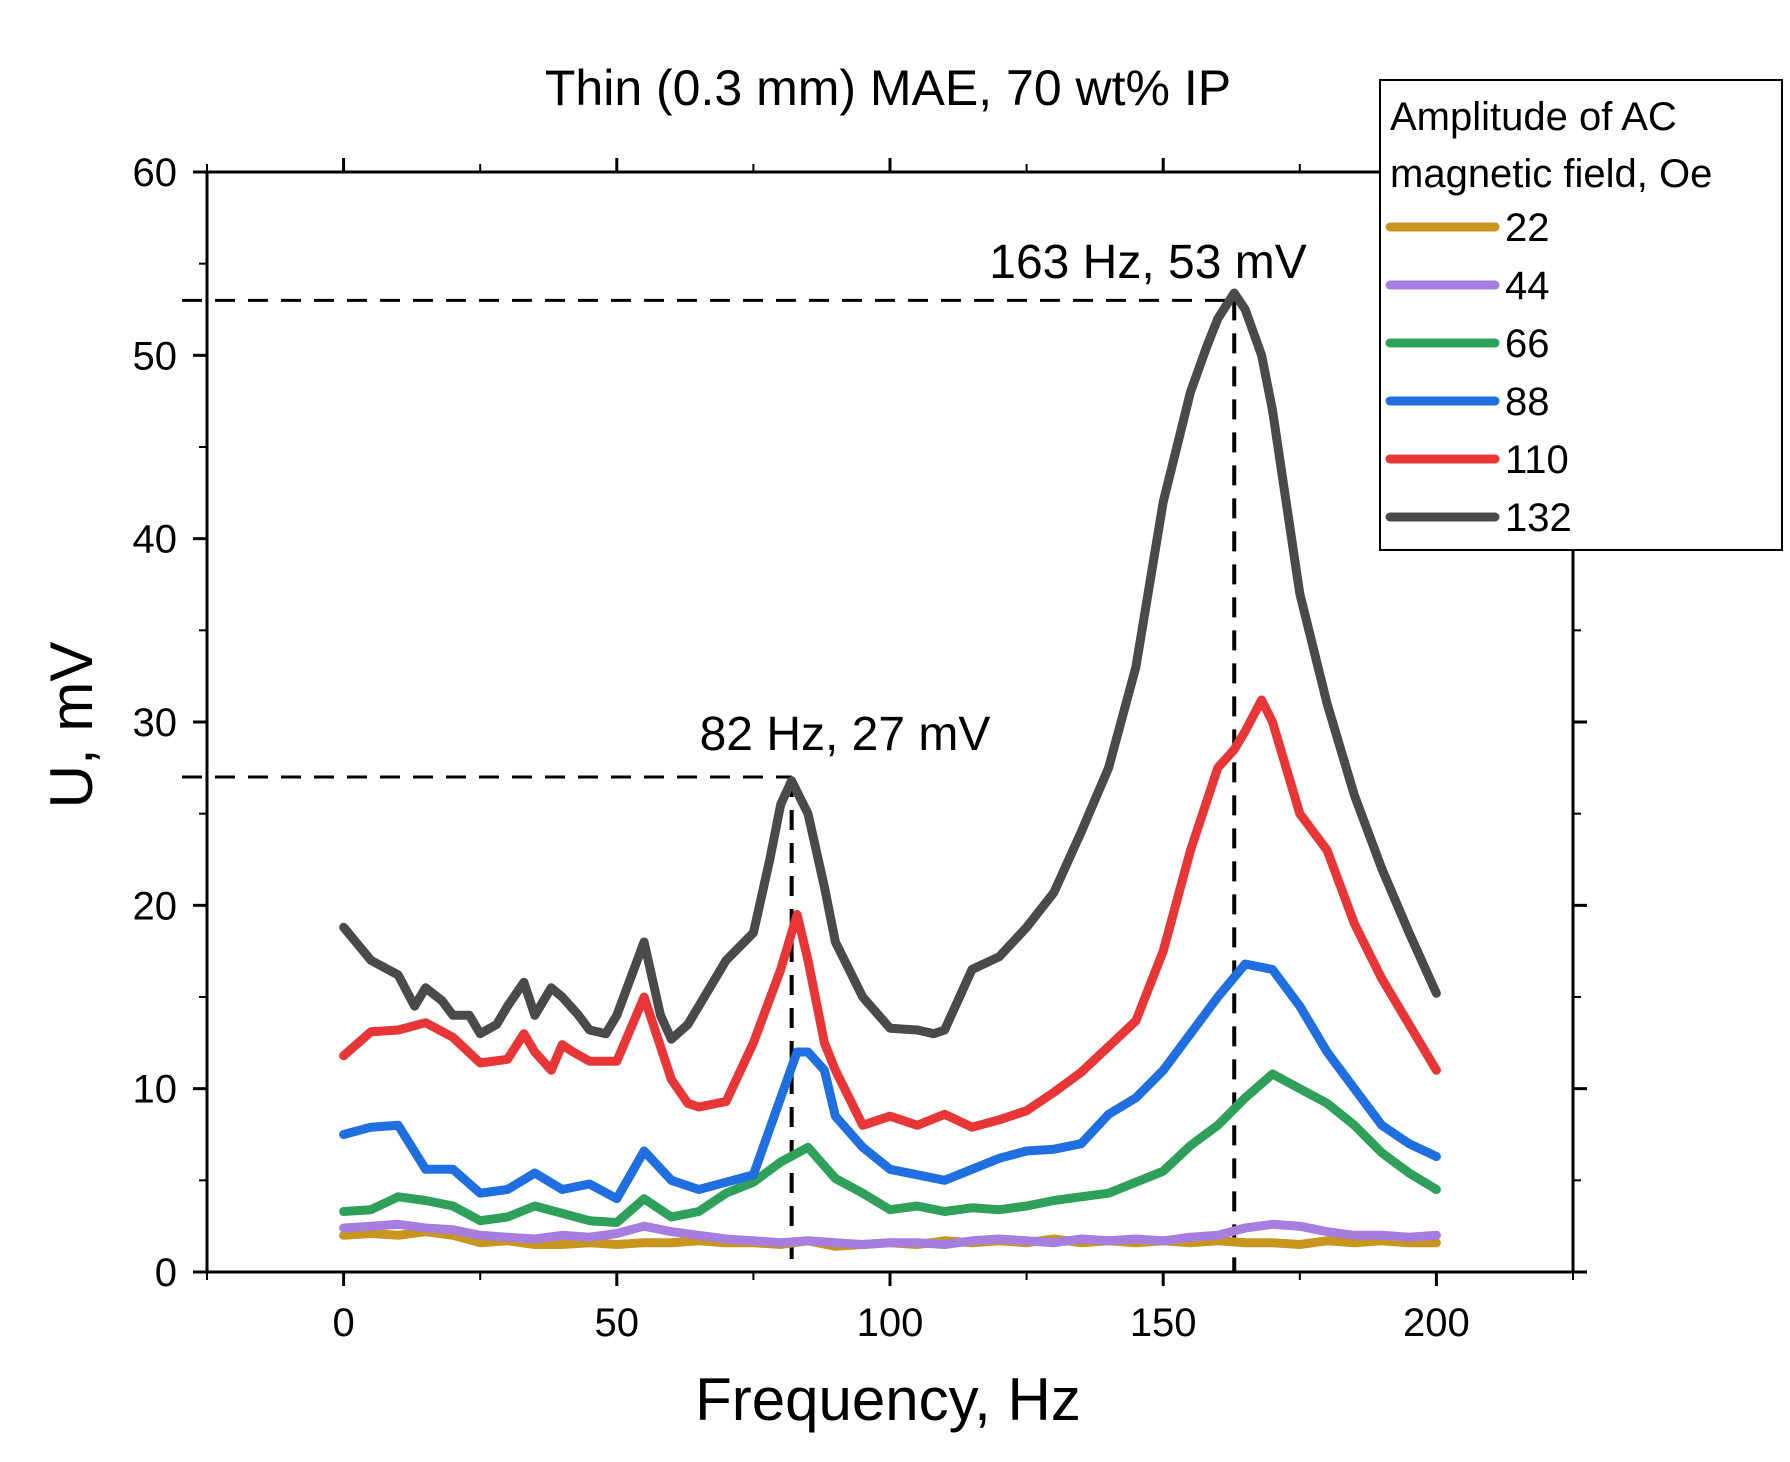 This screenshot has width=1790, height=1462. Describe the element at coordinates (71, 725) in the screenshot. I see `y-axis-title: U, mV` at that location.